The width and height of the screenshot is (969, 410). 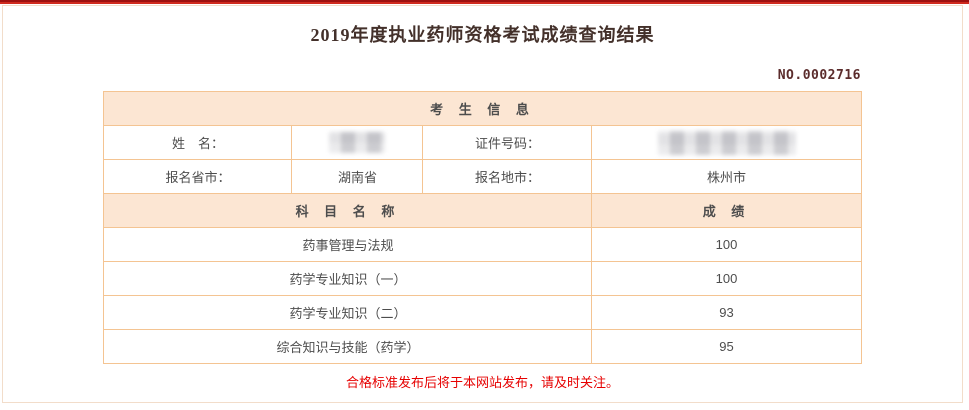 What do you see at coordinates (482, 35) in the screenshot?
I see `page-title: 2019年度执业药师资格考试成绩查询结果` at bounding box center [482, 35].